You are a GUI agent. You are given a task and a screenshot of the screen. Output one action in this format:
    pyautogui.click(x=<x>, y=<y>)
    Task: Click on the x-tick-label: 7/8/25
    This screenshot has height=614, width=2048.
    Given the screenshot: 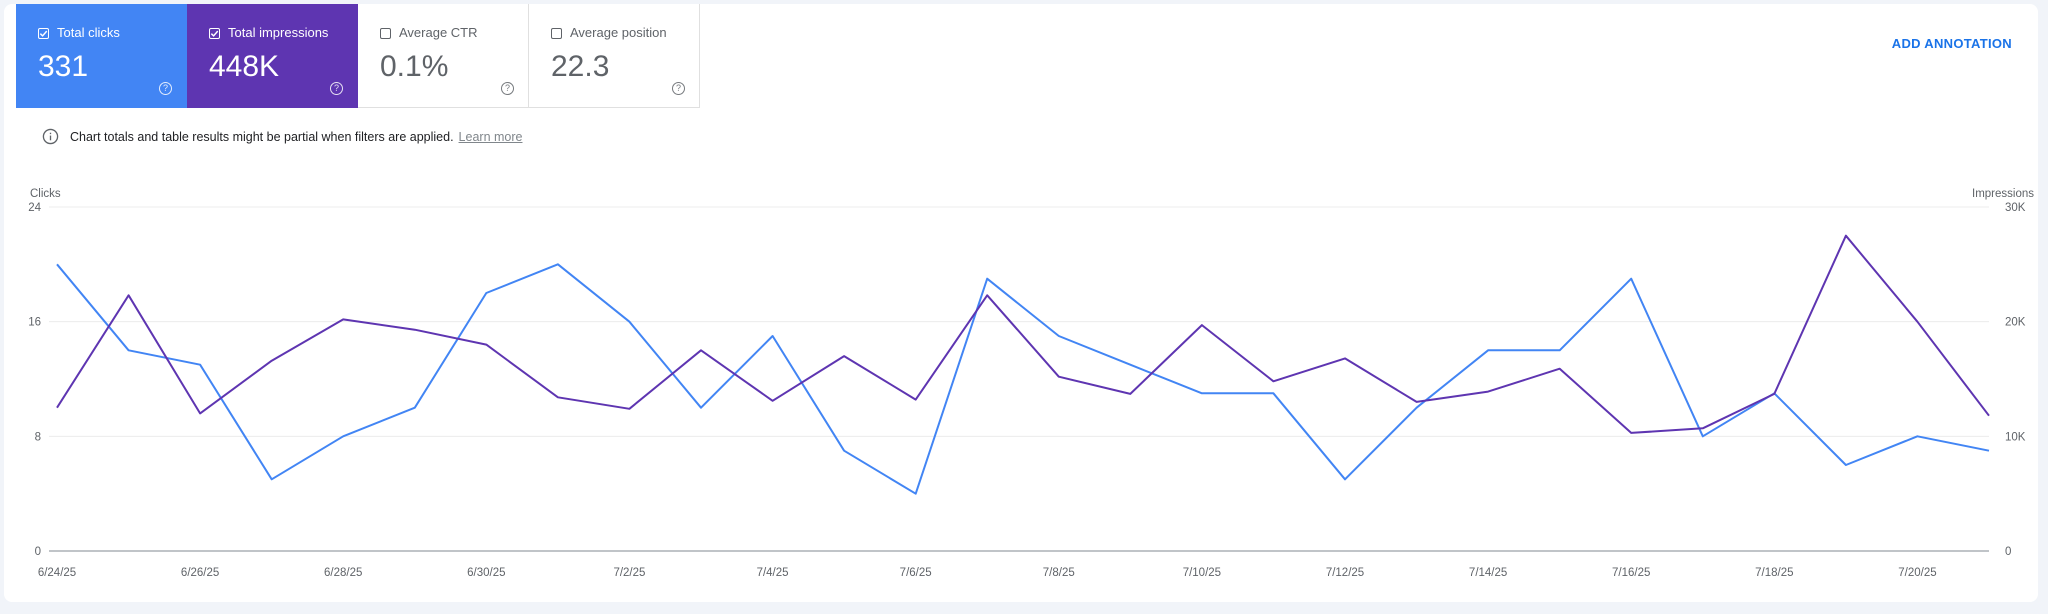 What is the action you would take?
    pyautogui.click(x=1059, y=573)
    